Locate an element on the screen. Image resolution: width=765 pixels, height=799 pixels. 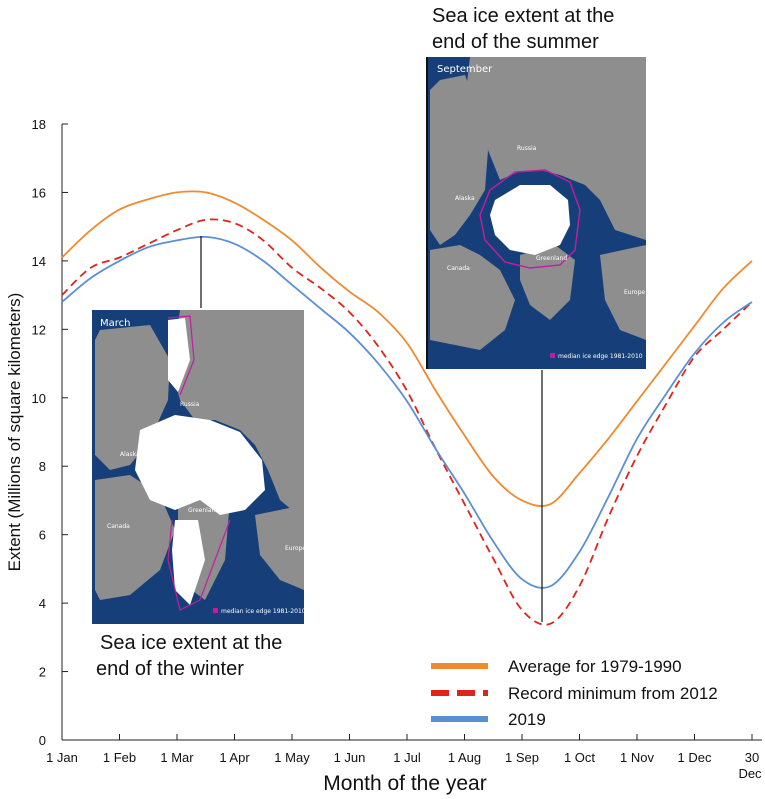
x-tick-label: 1 Jul is located at coordinates (407, 757).